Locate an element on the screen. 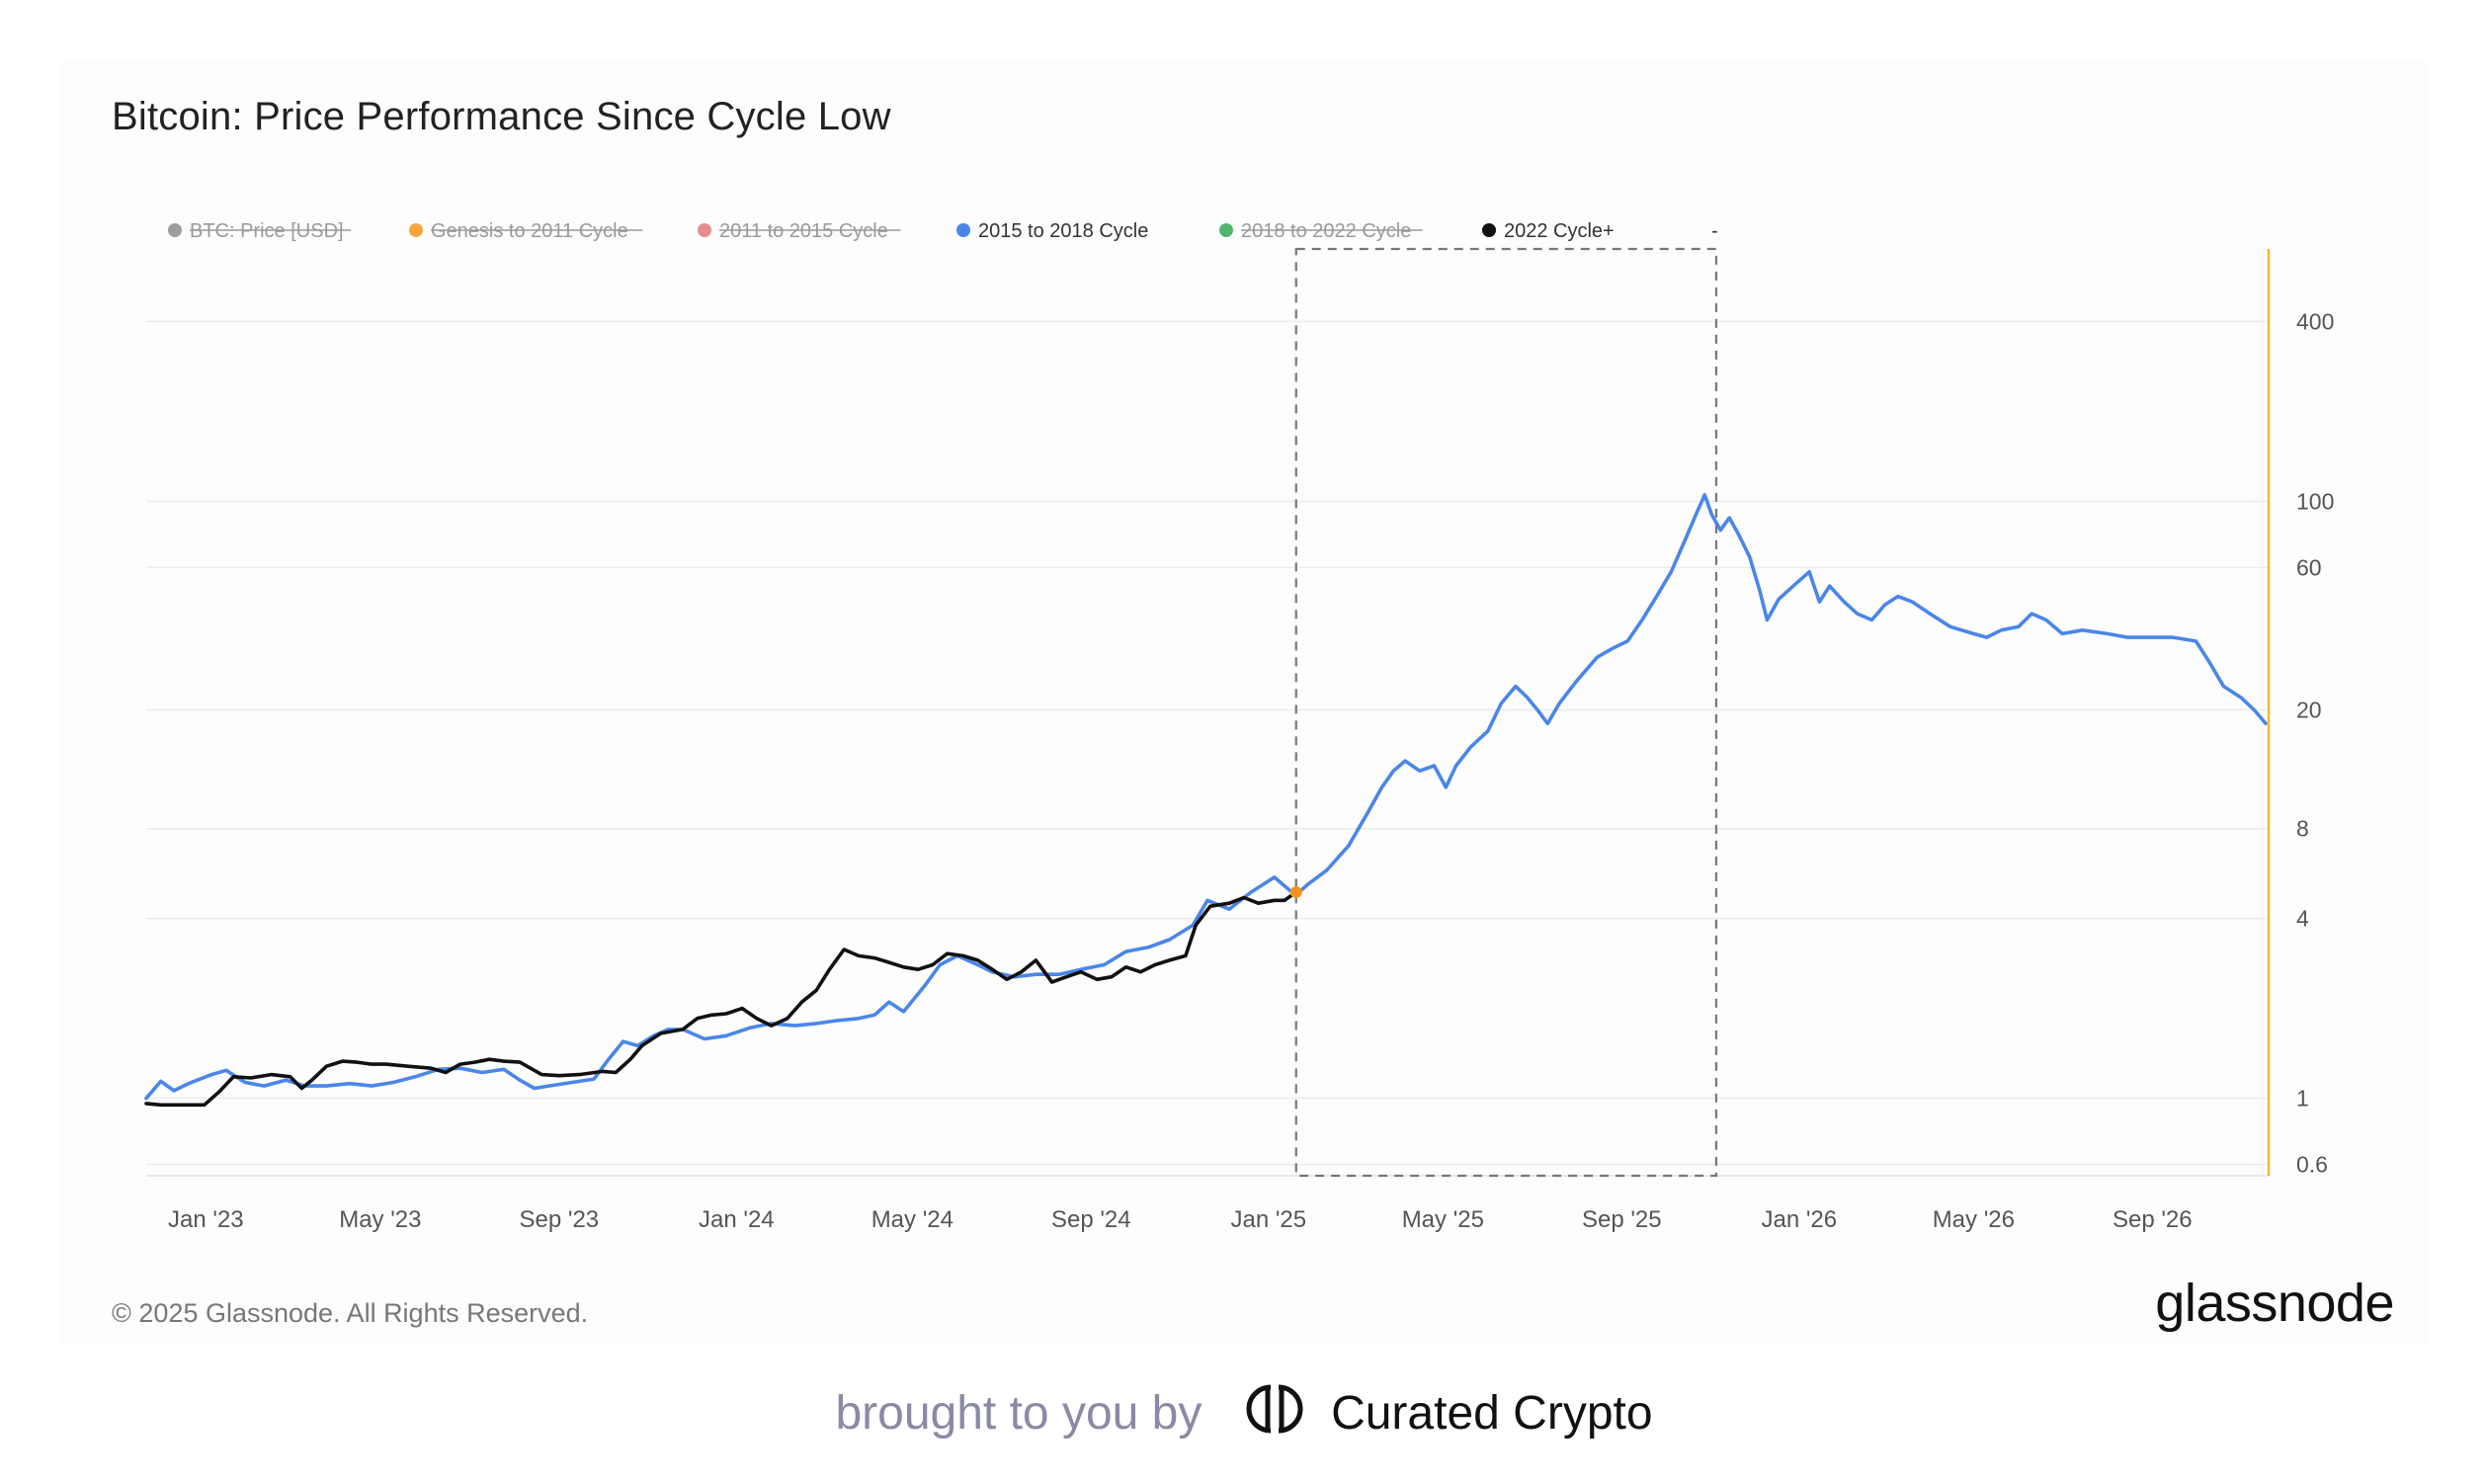 The image size is (2488, 1484). legend-item: Genesis to 2011 Cycle is located at coordinates (526, 231).